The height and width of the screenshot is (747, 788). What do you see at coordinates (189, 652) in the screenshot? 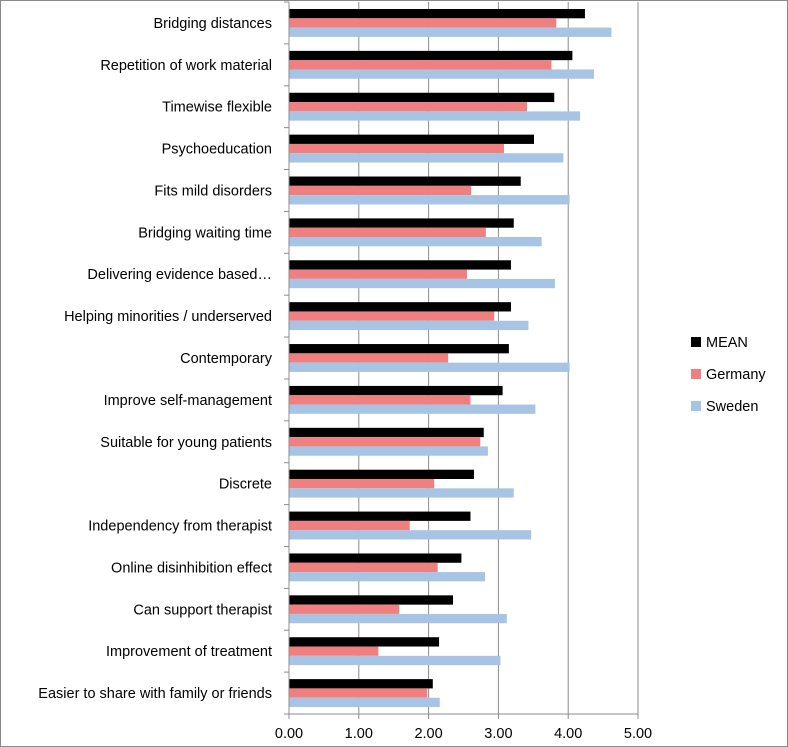
I see `category-label: Improvement of treatment` at bounding box center [189, 652].